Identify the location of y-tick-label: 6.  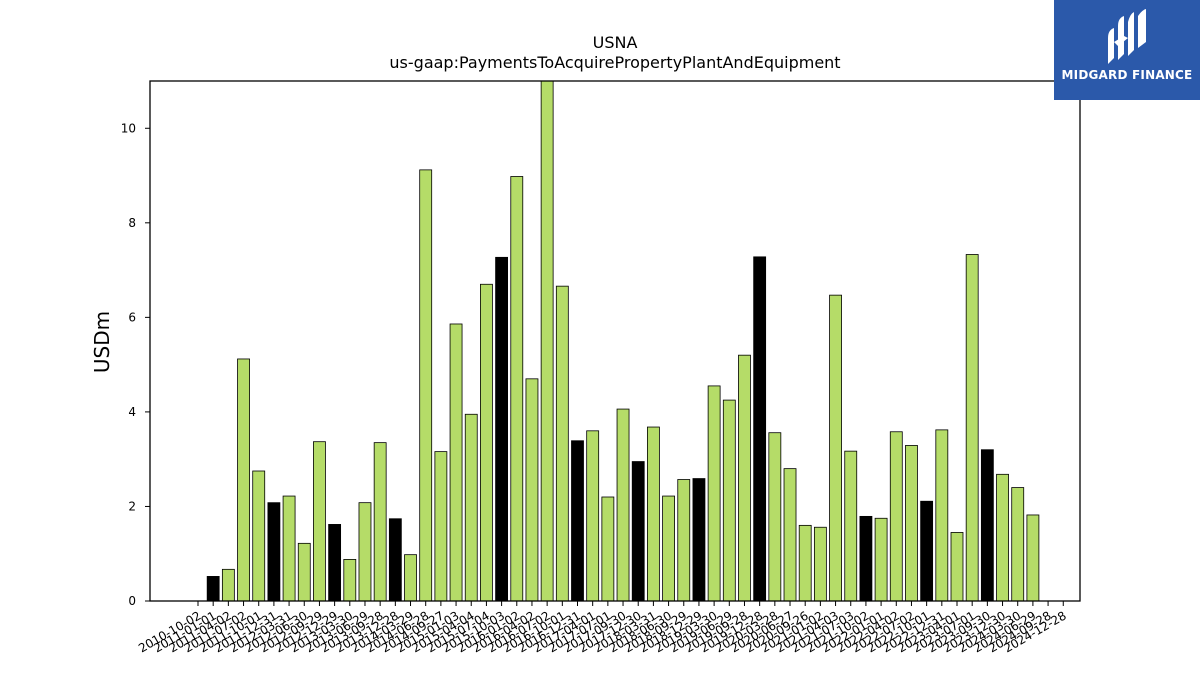
(132, 317).